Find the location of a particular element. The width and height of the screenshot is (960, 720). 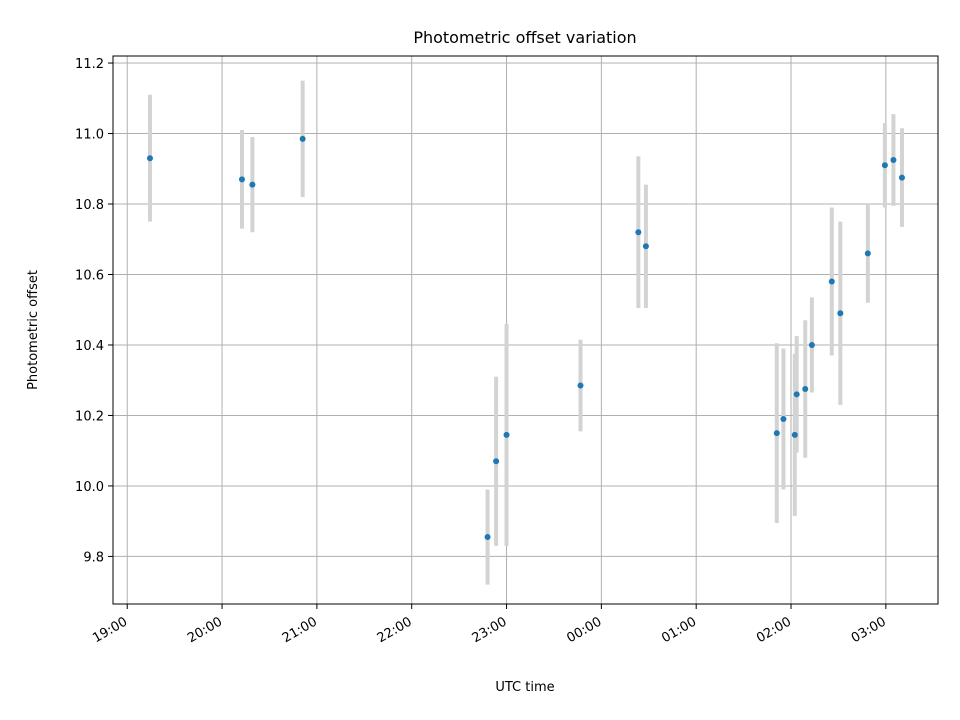

chart-title: Photometric offset variation is located at coordinates (524, 37).